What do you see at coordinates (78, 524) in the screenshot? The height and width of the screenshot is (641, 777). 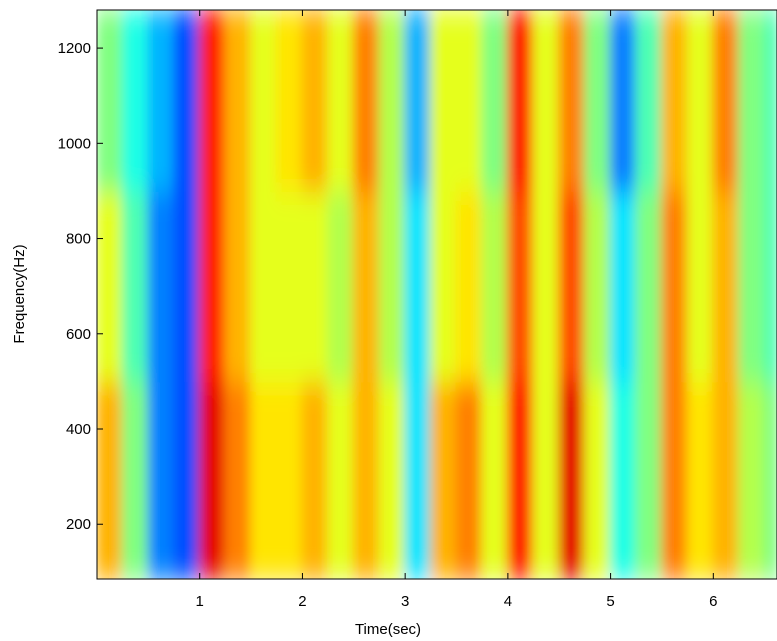 I see `y-tick-label: 200` at bounding box center [78, 524].